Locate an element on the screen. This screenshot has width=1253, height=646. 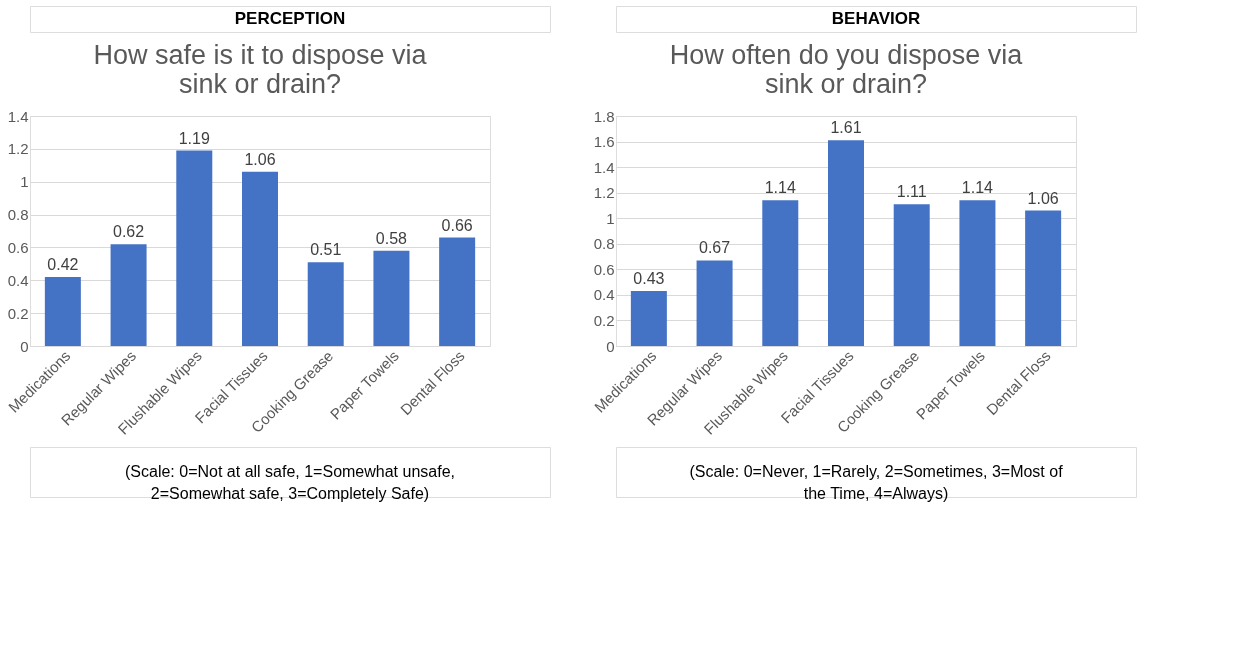
data-label: 1.61 is located at coordinates (846, 128).